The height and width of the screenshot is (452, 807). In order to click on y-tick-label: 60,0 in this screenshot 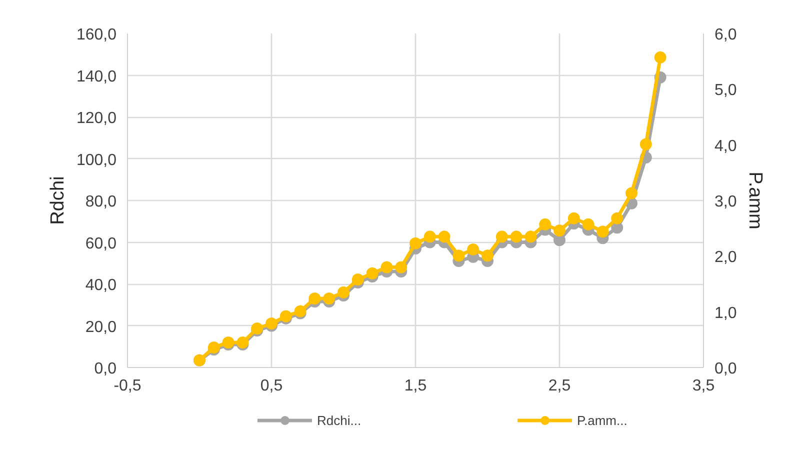, I will do `click(101, 243)`.